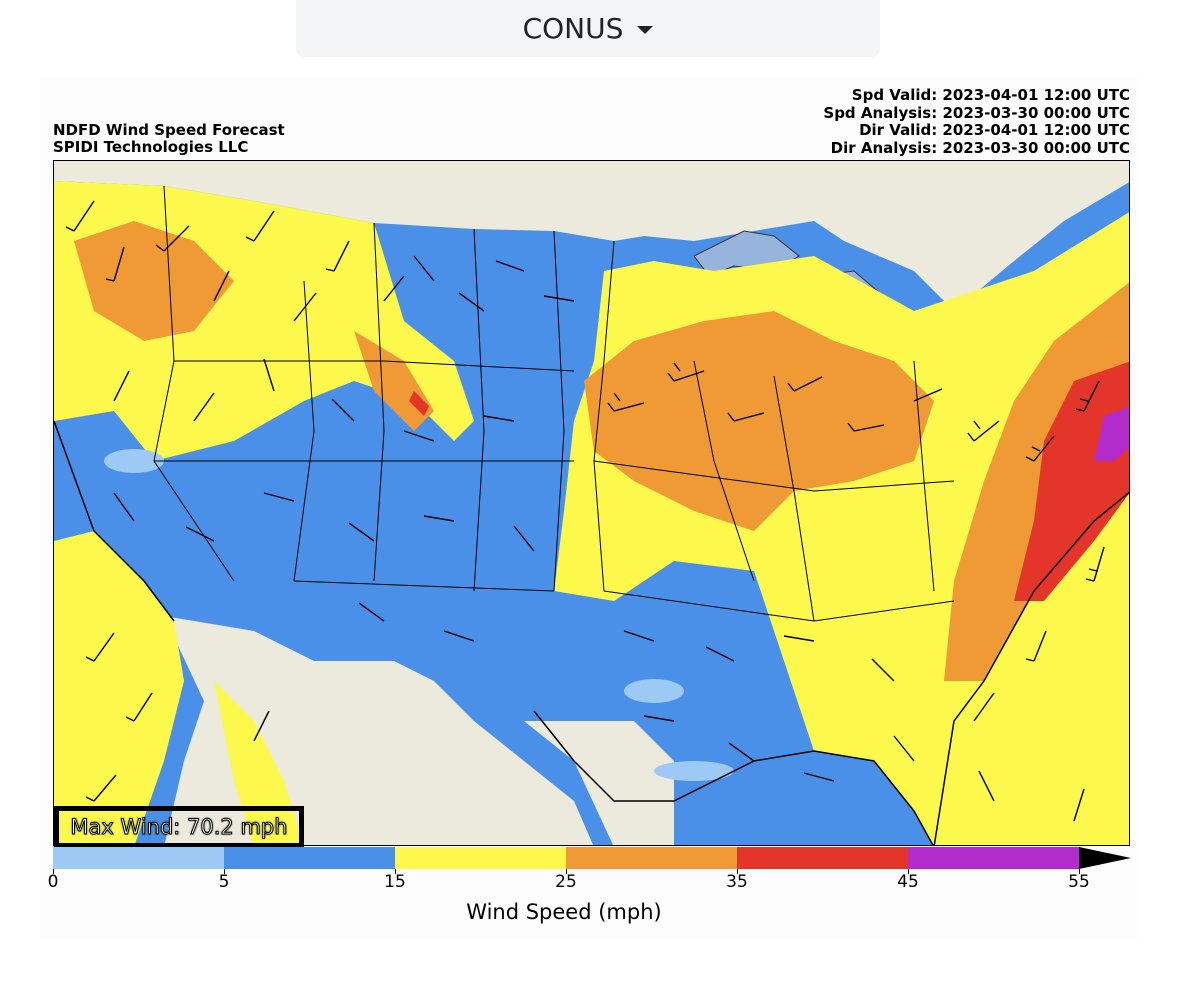 The height and width of the screenshot is (981, 1184). I want to click on east-coast-strong-winds, so click(1071, 481).